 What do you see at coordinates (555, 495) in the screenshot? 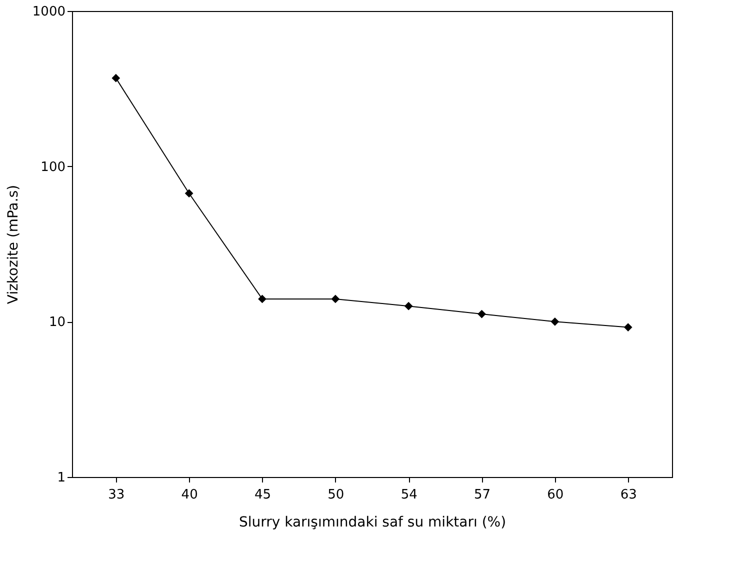
I see `x-tick-label: 60` at bounding box center [555, 495].